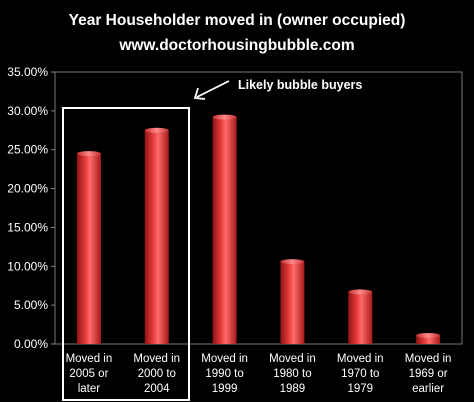 This screenshot has width=474, height=402. Describe the element at coordinates (31, 305) in the screenshot. I see `y-tick-label: 5.00%` at that location.